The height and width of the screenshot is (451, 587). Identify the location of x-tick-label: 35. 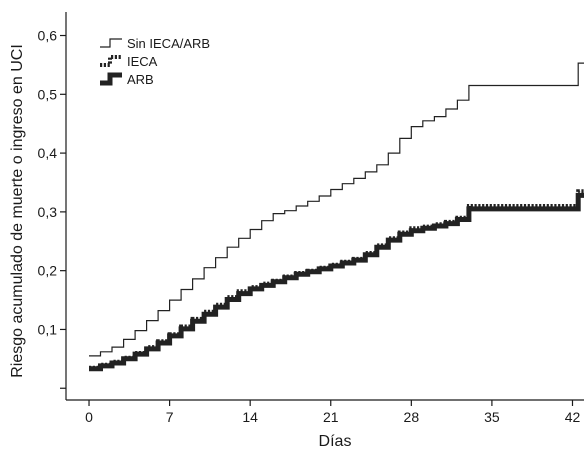
(492, 417).